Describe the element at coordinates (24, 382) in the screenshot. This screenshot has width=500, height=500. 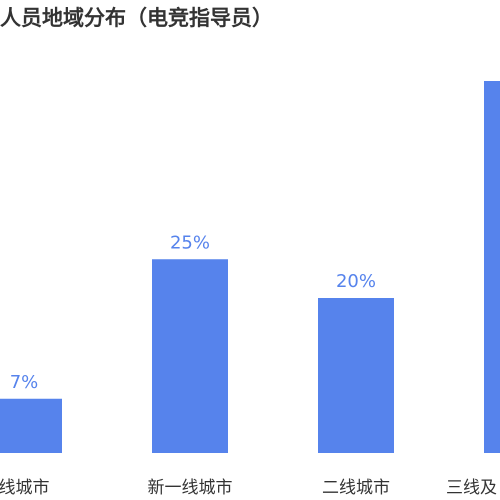
I see `value-label: 7%` at that location.